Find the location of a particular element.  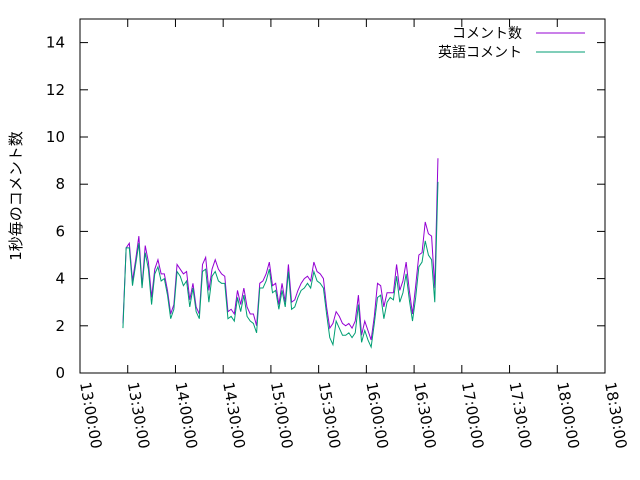

x-tick-label: 16:30:00 is located at coordinates (424, 415).